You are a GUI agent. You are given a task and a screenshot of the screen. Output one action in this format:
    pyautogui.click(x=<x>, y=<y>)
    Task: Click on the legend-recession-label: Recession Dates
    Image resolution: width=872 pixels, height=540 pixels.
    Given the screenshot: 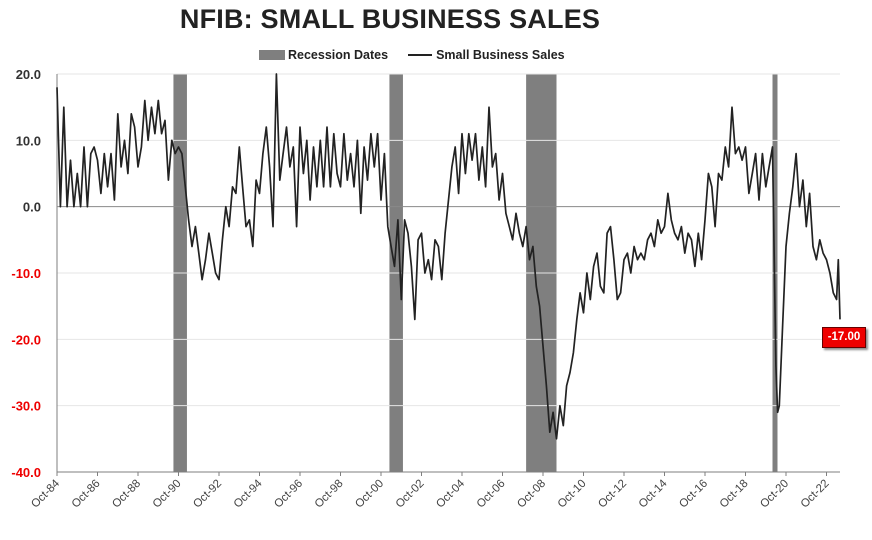 What is the action you would take?
    pyautogui.click(x=338, y=55)
    